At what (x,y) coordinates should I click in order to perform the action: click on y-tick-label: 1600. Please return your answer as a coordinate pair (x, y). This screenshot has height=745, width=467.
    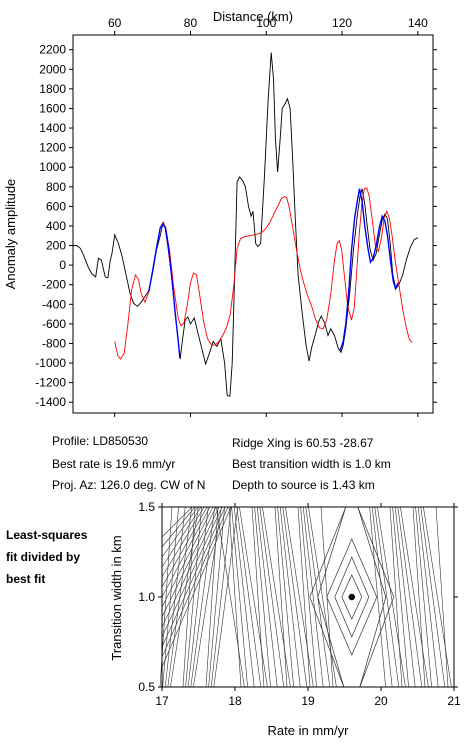
    Looking at the image, I should click on (52, 108).